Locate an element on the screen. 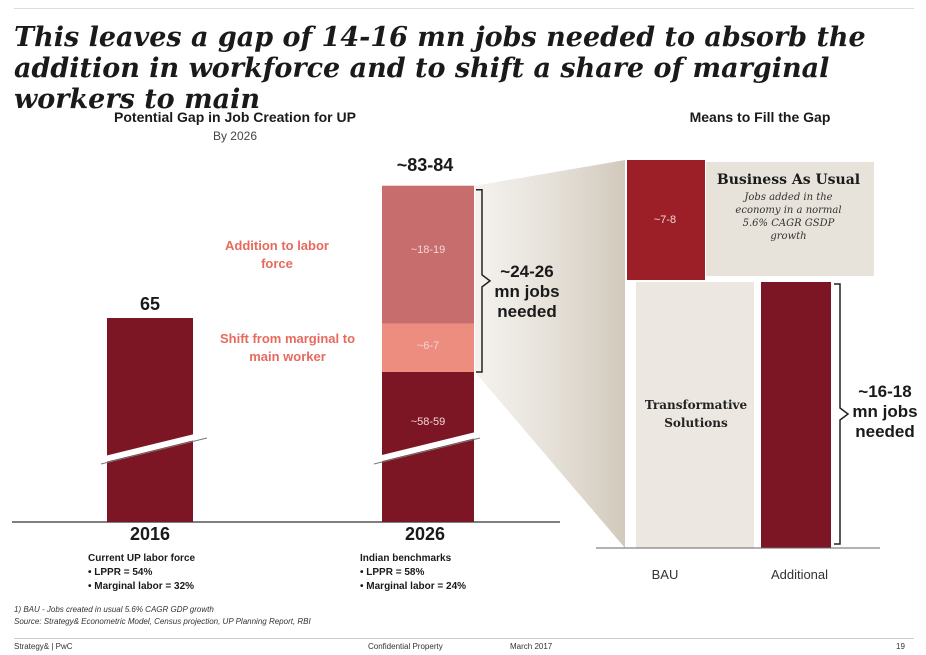  axis-break-2026-gap is located at coordinates (427, 447).